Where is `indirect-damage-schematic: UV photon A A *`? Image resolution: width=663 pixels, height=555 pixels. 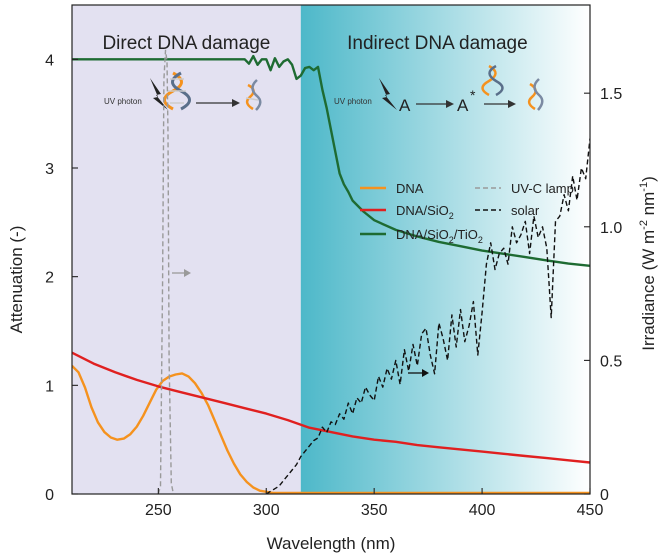 indirect-damage-schematic: UV photon A A * is located at coordinates (439, 89).